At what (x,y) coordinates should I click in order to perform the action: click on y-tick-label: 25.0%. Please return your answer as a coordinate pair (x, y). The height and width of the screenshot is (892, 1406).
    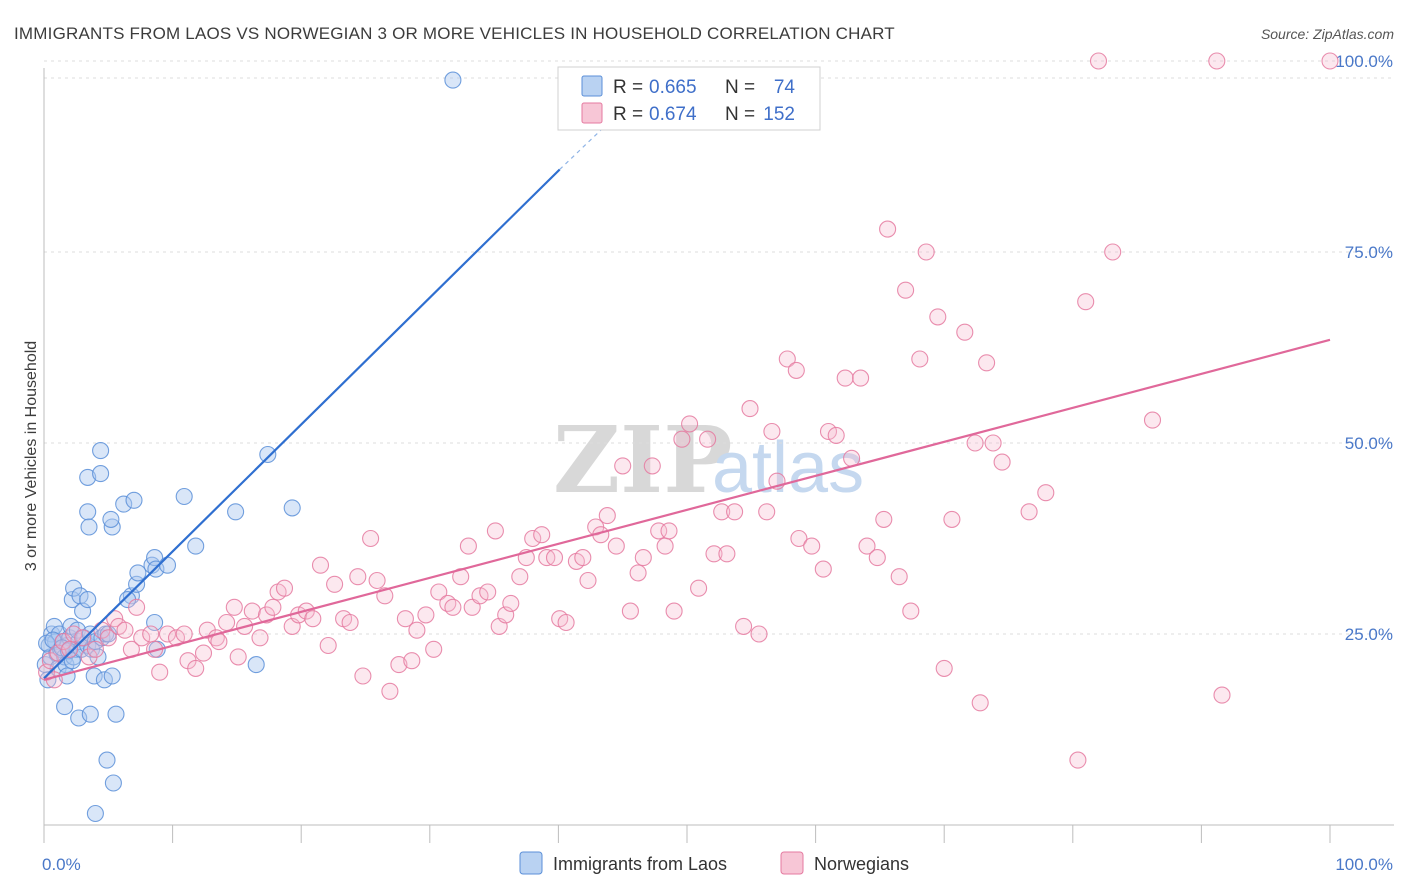
    Looking at the image, I should click on (1369, 634).